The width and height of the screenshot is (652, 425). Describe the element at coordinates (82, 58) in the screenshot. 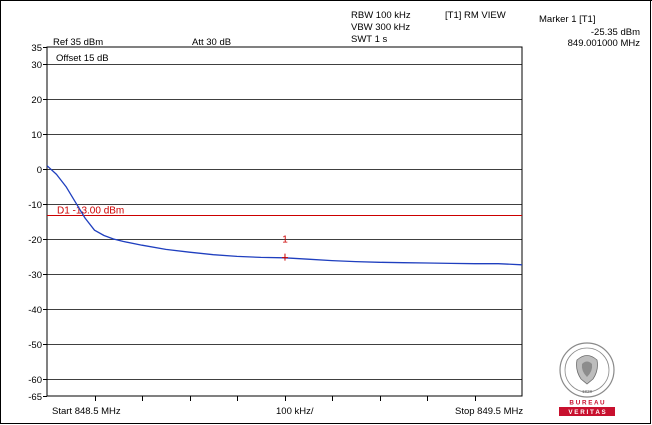

I see `offset-label: Offset 15 dB` at that location.